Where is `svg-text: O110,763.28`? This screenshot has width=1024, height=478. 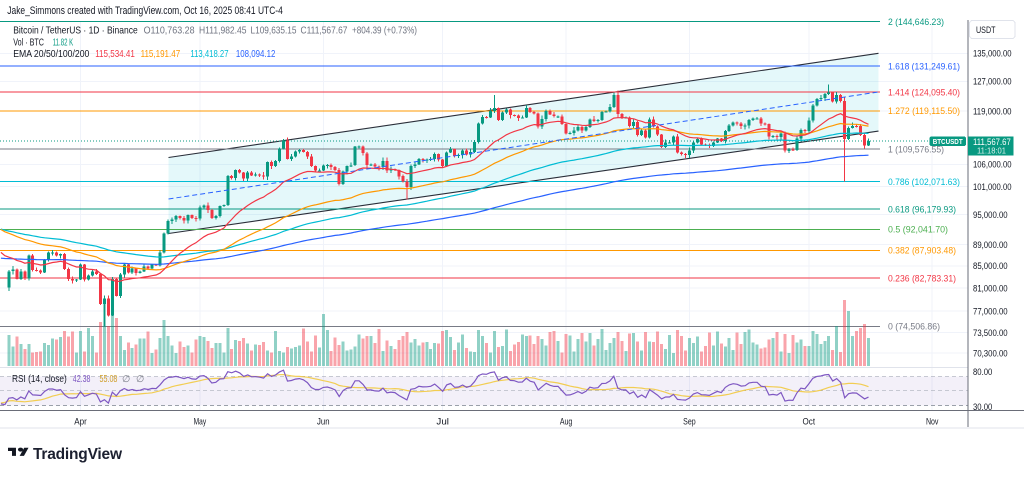
svg-text: O110,763.28 is located at coordinates (169, 30).